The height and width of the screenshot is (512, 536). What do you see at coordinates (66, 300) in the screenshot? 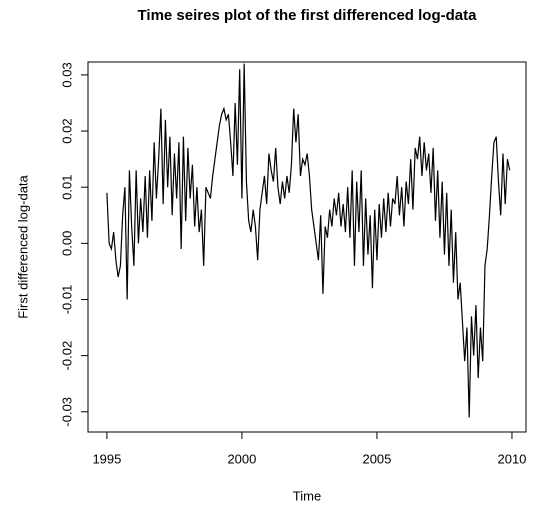
I see `y-tick-label: -0.01` at bounding box center [66, 300].